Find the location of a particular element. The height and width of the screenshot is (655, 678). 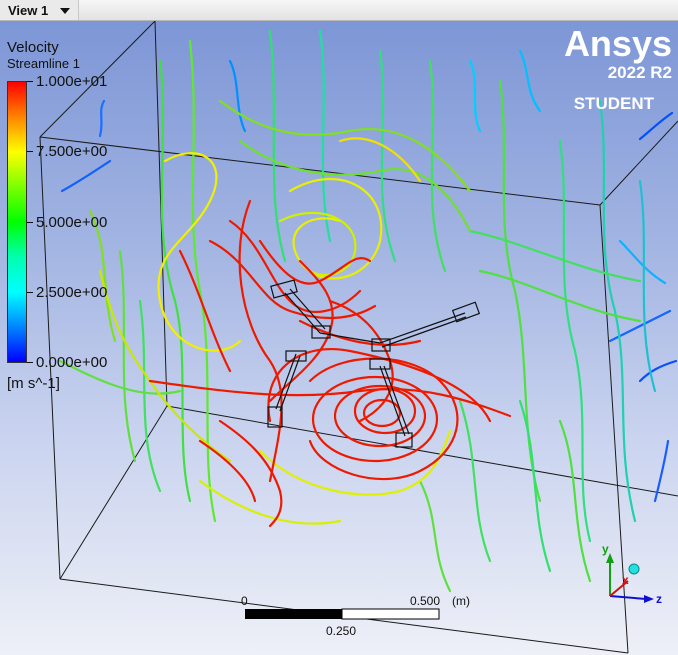

legend-tick-label: 5.000e+00 is located at coordinates (72, 222).